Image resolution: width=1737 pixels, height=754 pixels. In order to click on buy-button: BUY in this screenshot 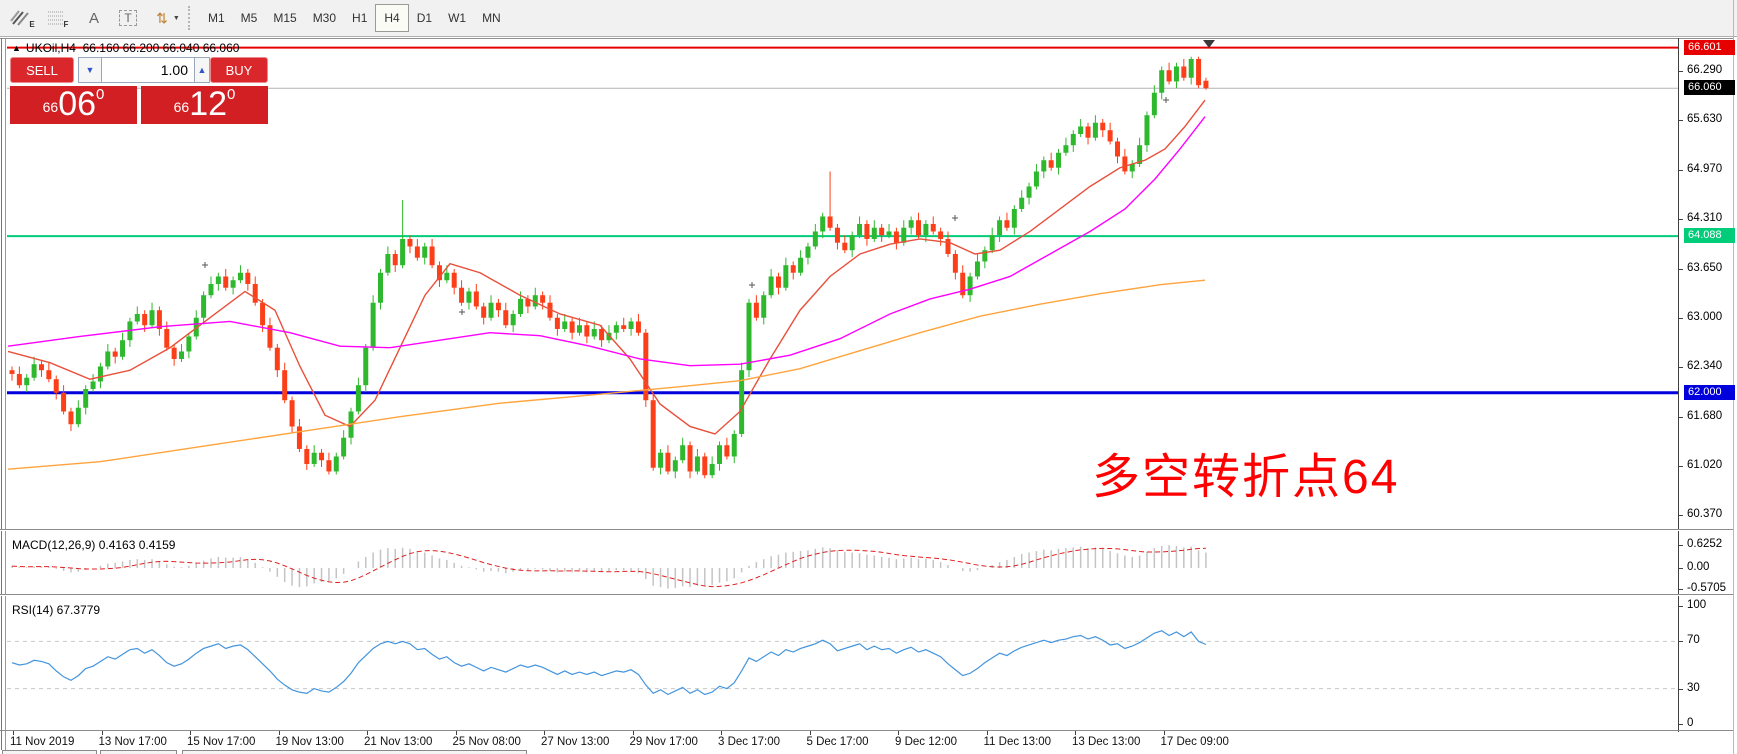, I will do `click(239, 70)`.